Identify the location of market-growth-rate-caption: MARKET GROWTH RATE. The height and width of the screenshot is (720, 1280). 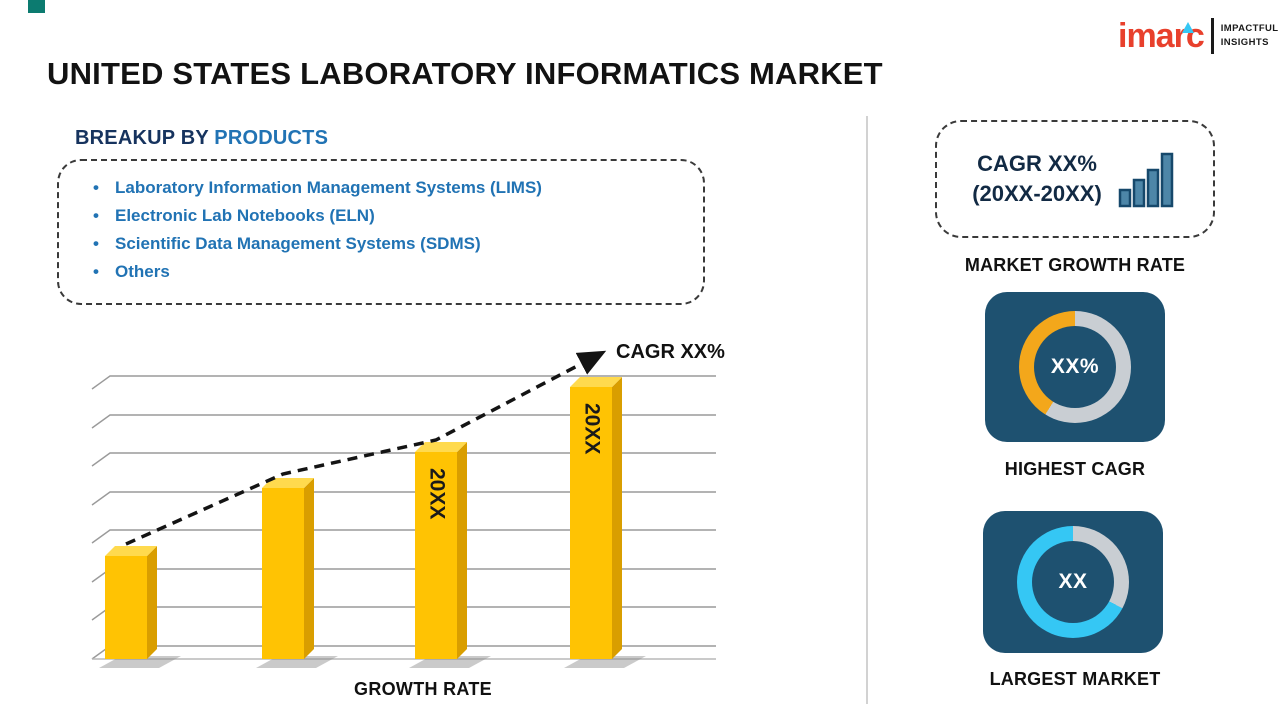
(1075, 265).